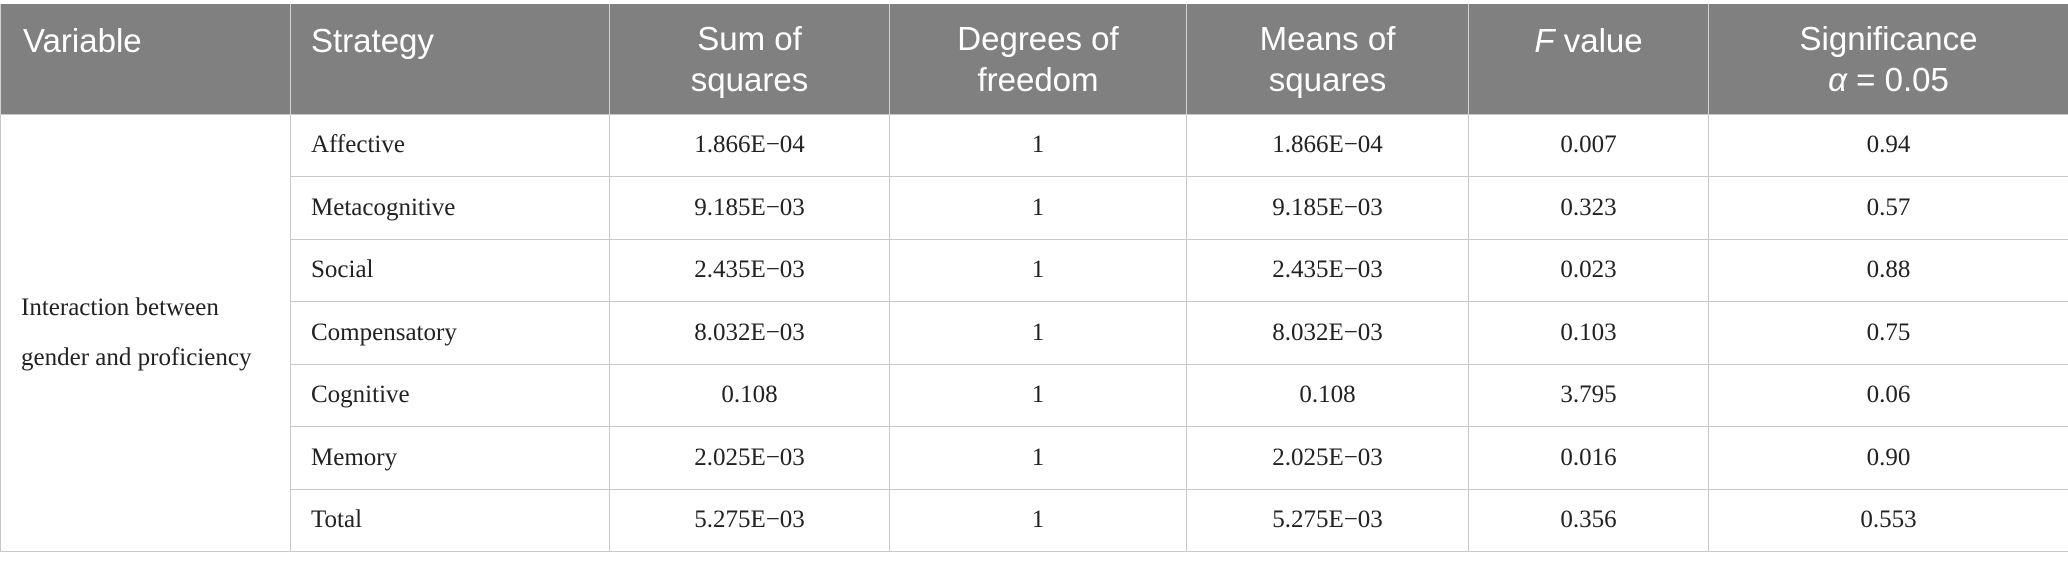 The width and height of the screenshot is (2068, 567). Describe the element at coordinates (450, 333) in the screenshot. I see `strategy-cell: Compensatory` at that location.